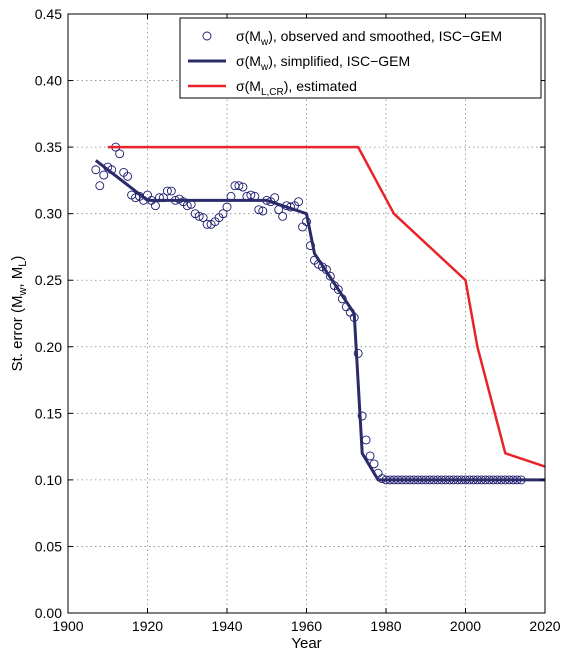  Describe the element at coordinates (272, 92) in the screenshot. I see `legend-label-subscript: L,CR` at that location.